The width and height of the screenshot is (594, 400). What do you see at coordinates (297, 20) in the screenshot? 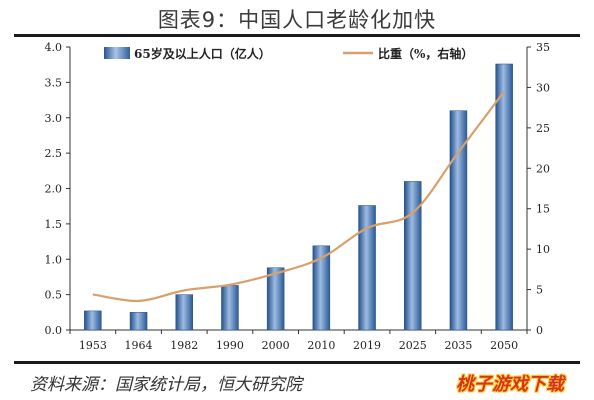
I see `chart-title: 图表9：中国人口老龄化加快` at bounding box center [297, 20].